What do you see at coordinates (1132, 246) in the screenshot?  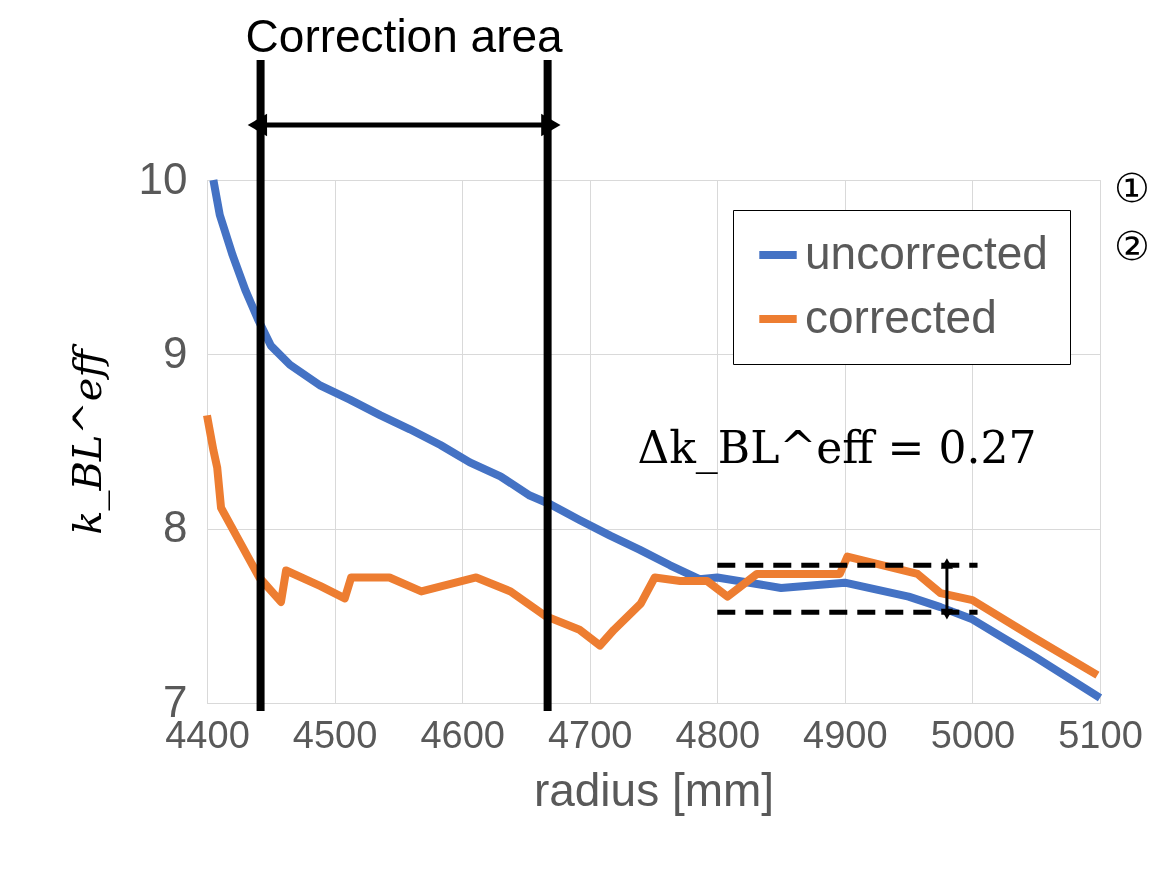 I see `text: ②` at bounding box center [1132, 246].